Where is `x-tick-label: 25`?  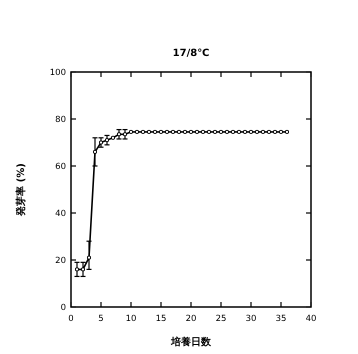
x-tick-label: 25 is located at coordinates (221, 319).